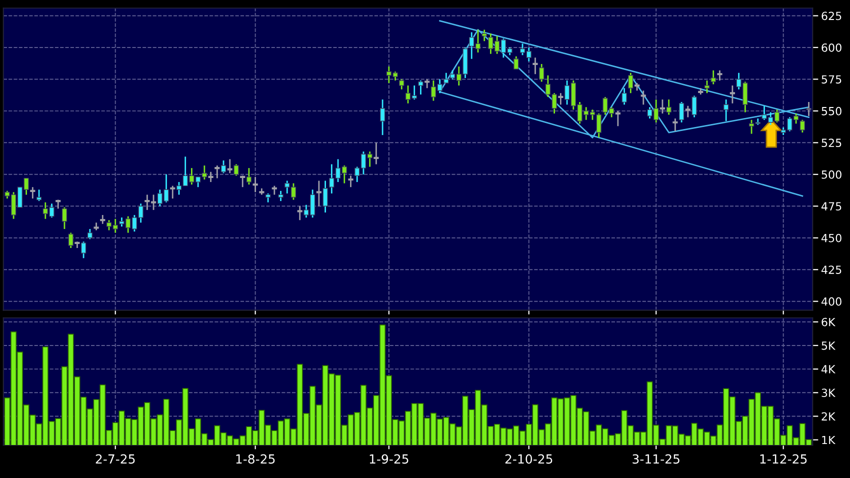 The width and height of the screenshot is (850, 478). What do you see at coordinates (255, 459) in the screenshot?
I see `x-tick-label: 1-8-25` at bounding box center [255, 459].